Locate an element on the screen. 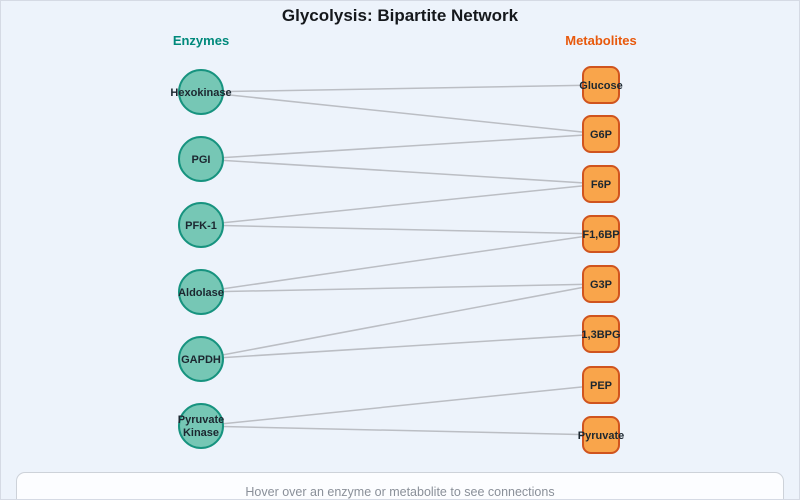 The image size is (800, 500). enzyme-node-aldolase: Aldolase is located at coordinates (201, 292).